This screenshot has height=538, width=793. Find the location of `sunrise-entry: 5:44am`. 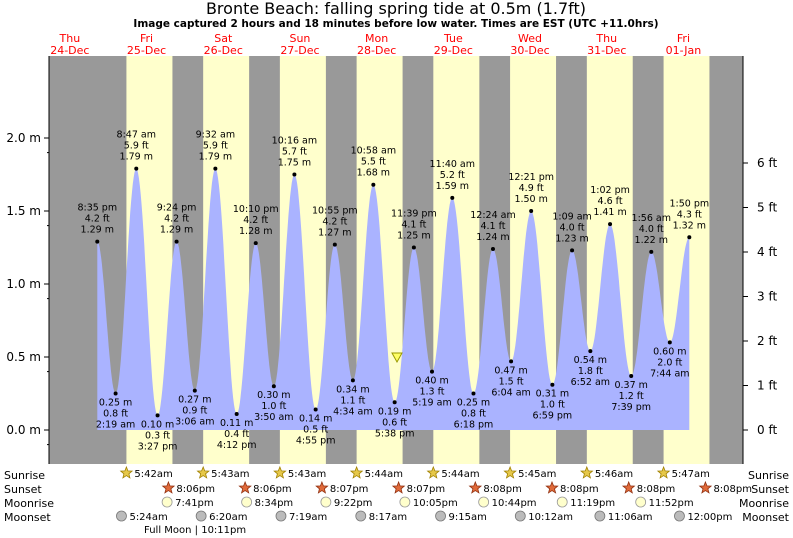

sunrise-entry: 5:44am is located at coordinates (453, 472).